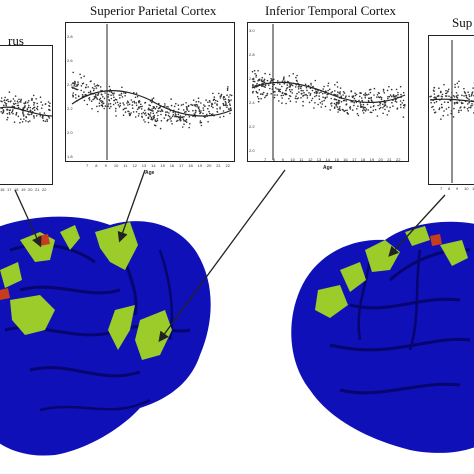  I want to click on tick-label: 22, so click(398, 159).